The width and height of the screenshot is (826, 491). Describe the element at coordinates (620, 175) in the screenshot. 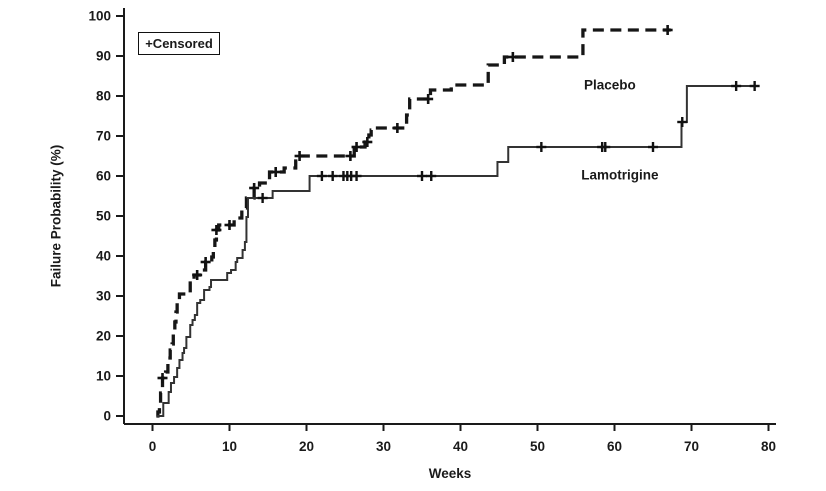

I see `lamotrigine-series-label: Lamotrigine` at that location.